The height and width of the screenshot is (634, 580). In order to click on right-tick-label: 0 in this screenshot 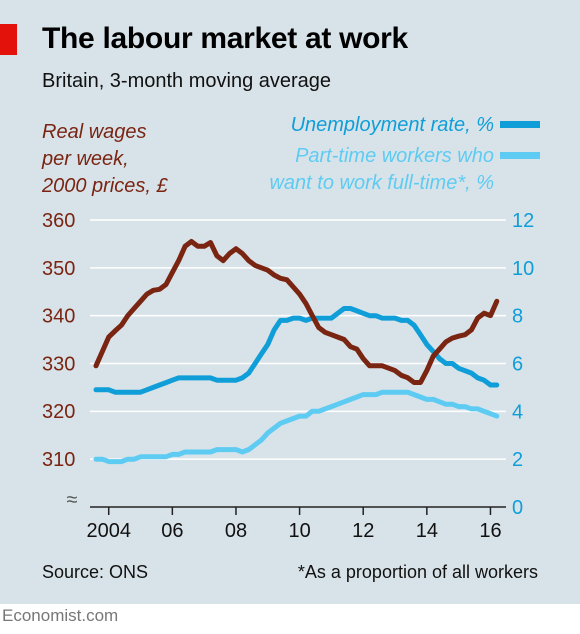, I will do `click(517, 508)`.